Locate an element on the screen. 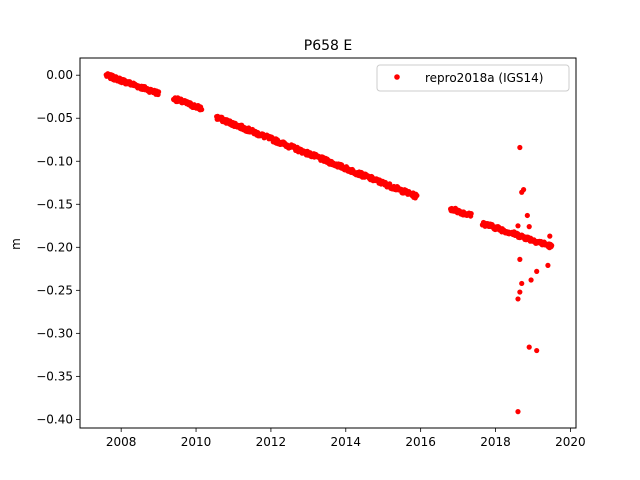 This screenshot has height=480, width=640. legend: repro2018a (IGS14) is located at coordinates (473, 78).